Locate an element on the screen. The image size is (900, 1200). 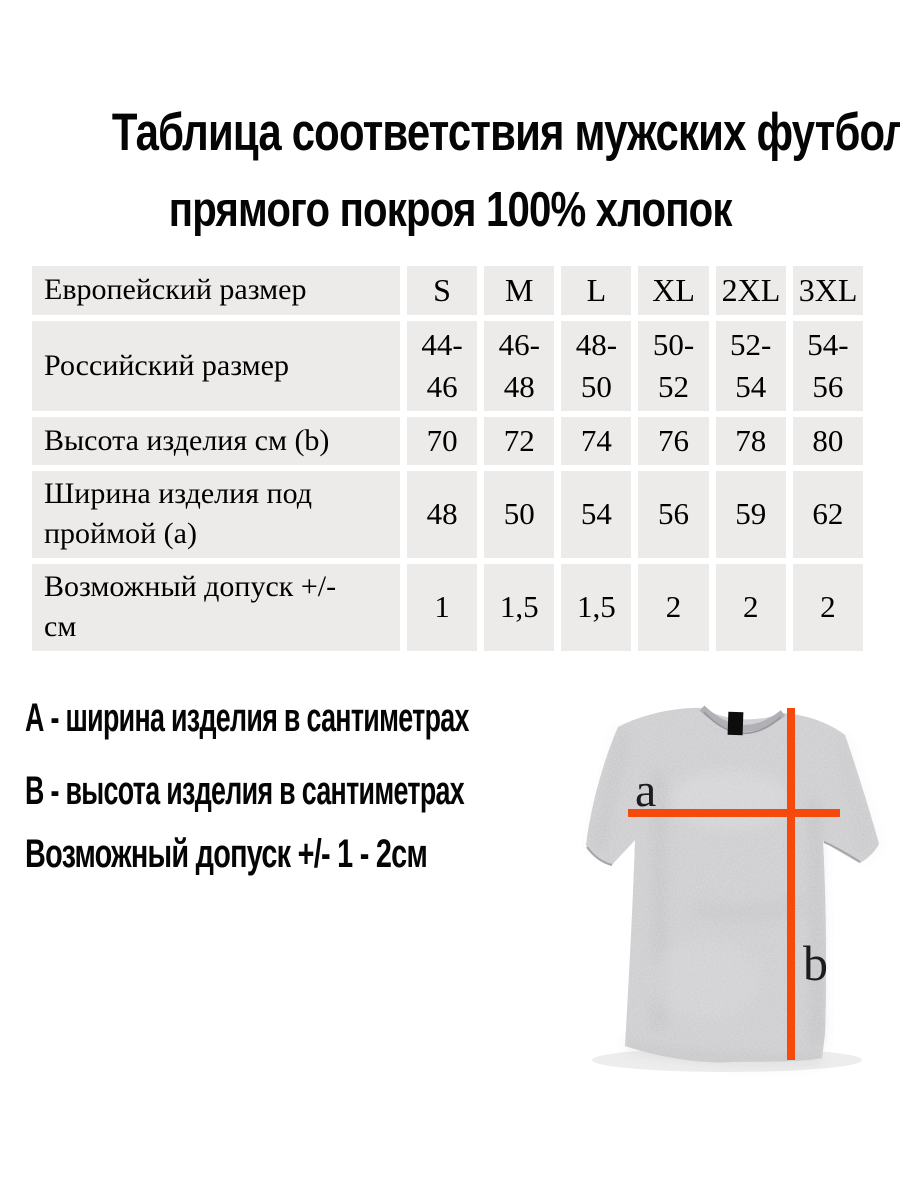
measure-line-a is located at coordinates (734, 813).